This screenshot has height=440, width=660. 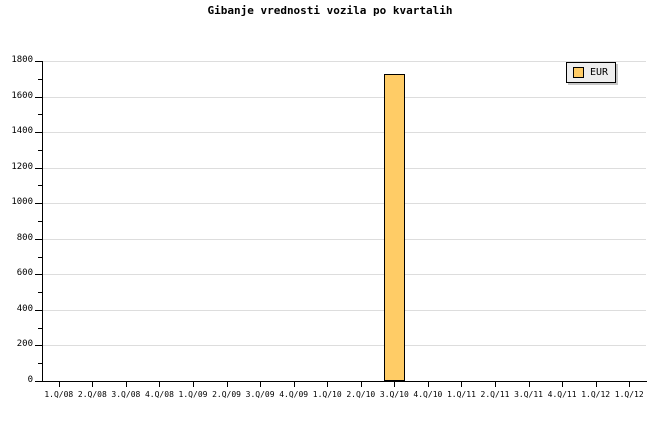 I want to click on x-axis-tick-label: 3.Q/08, so click(x=126, y=394).